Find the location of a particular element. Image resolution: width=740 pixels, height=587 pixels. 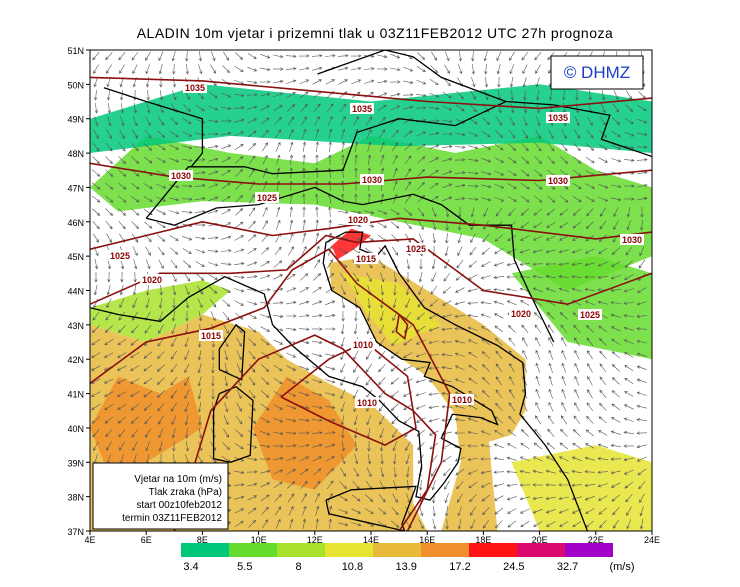

lon-label: 16E is located at coordinates (427, 540).